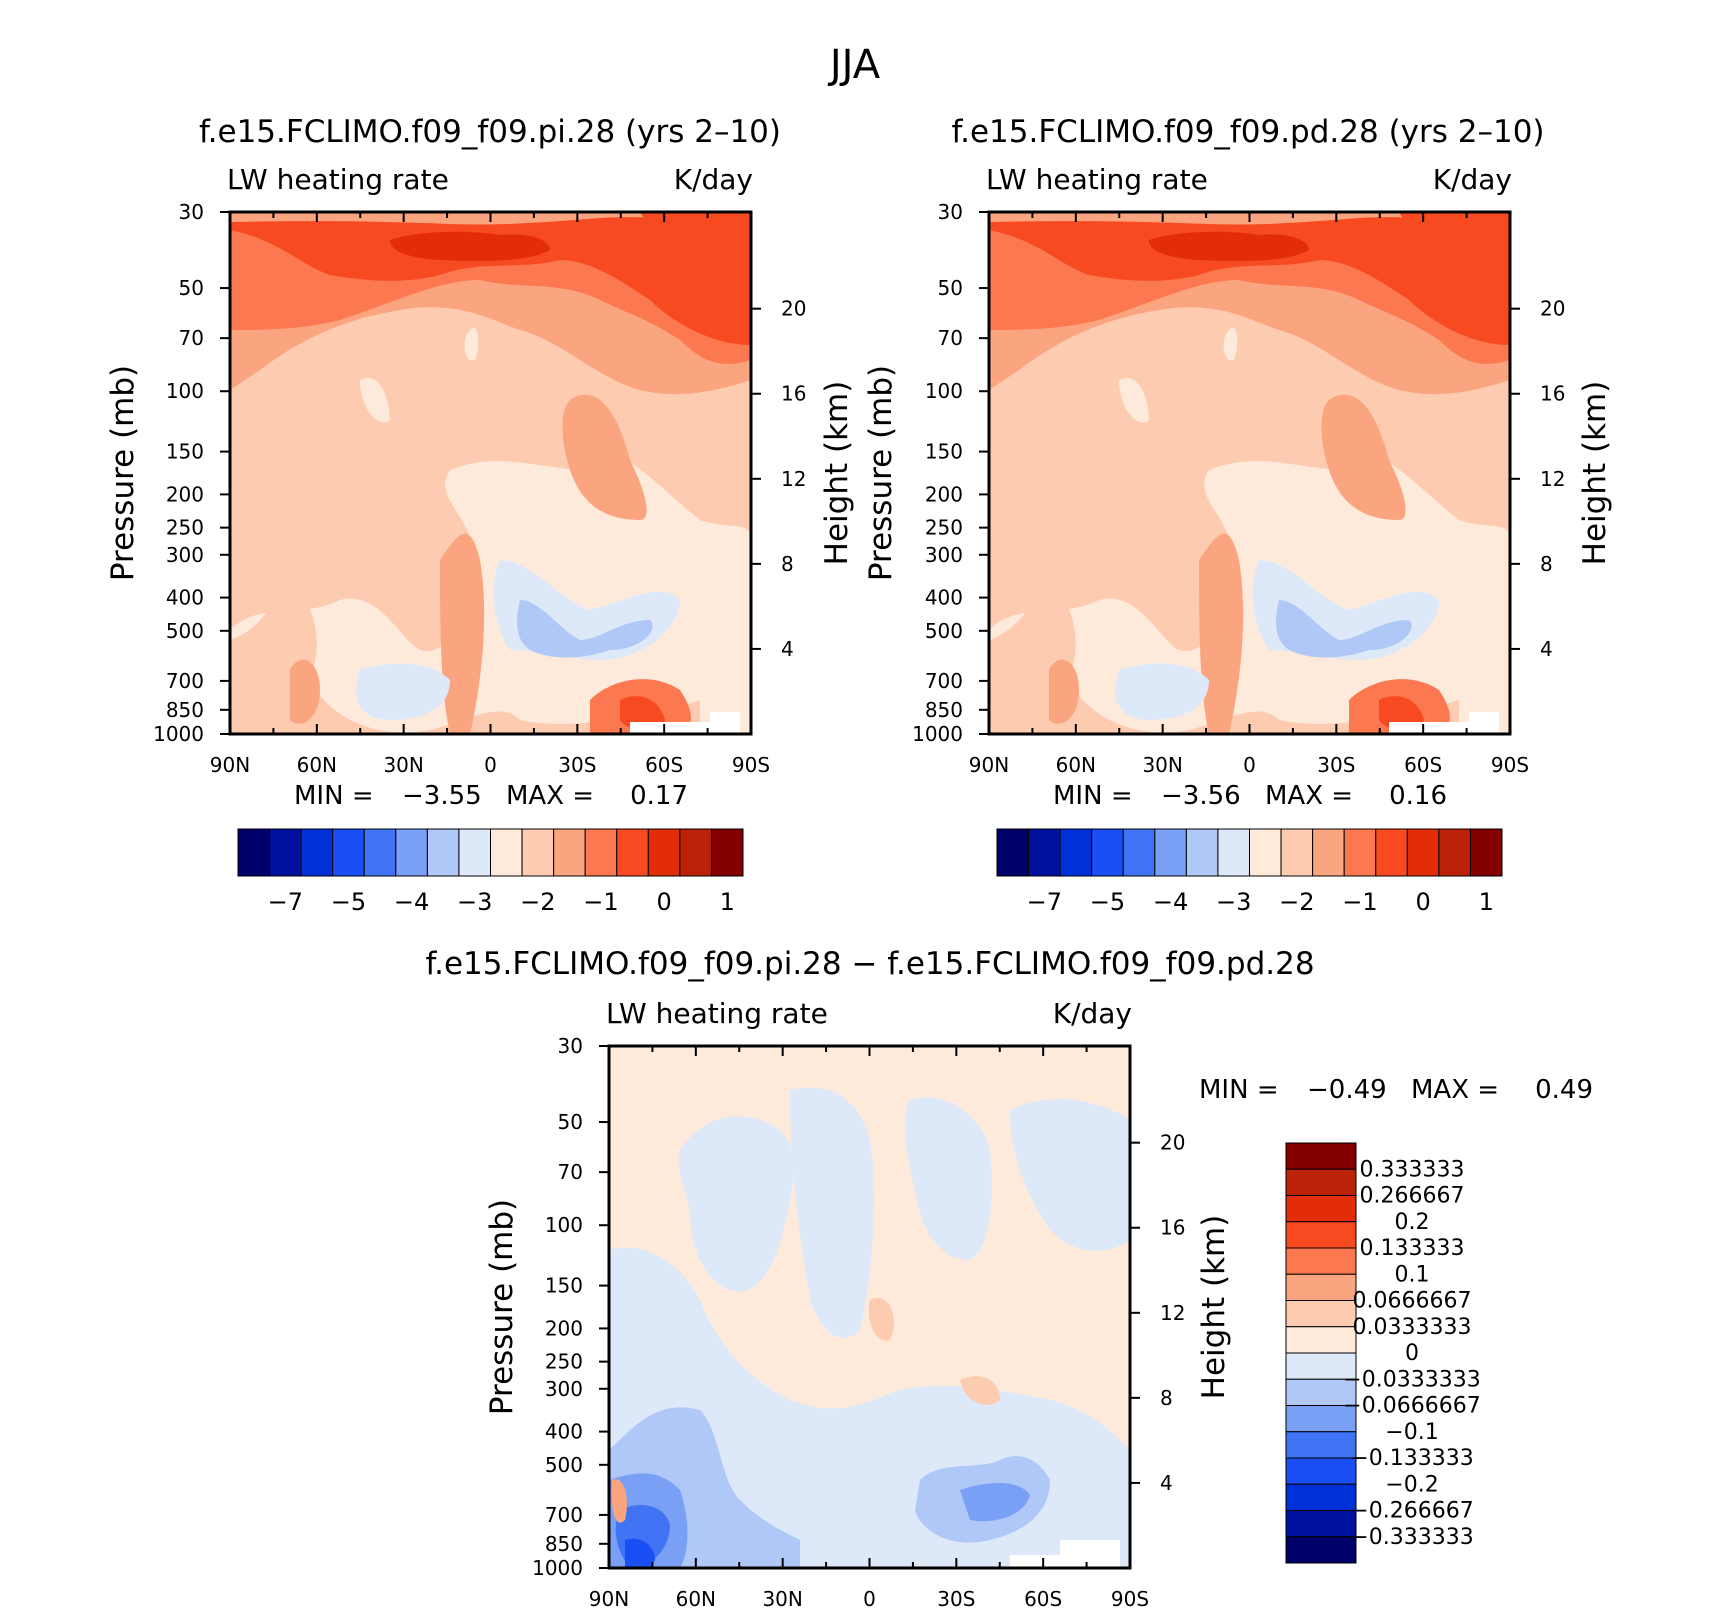 Image resolution: width=1710 pixels, height=1611 pixels. I want to click on y-tick-label: 50, so click(191, 288).